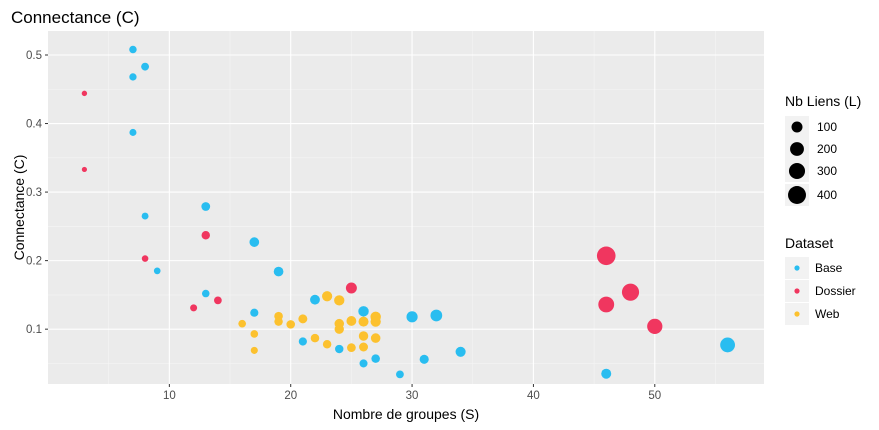  What do you see at coordinates (406, 414) in the screenshot?
I see `x-axis-title: Nombre de groupes (S)` at bounding box center [406, 414].